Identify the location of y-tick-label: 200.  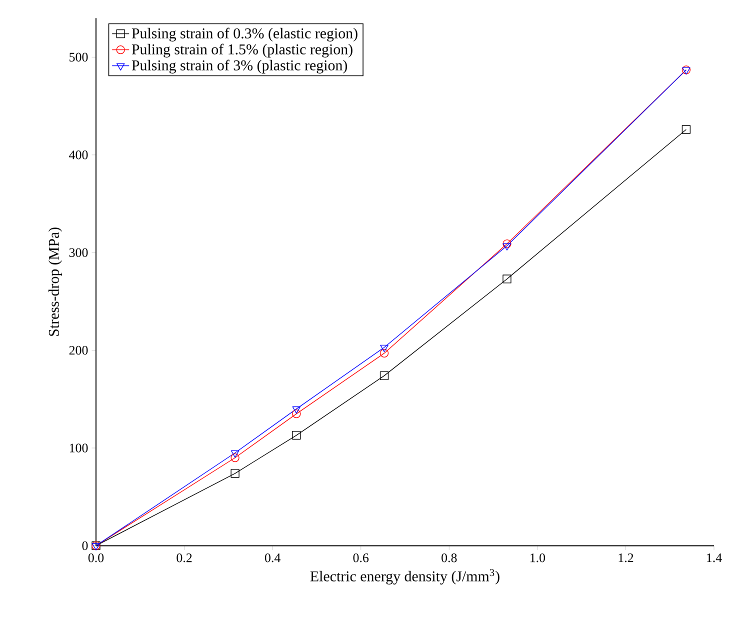
(78, 350).